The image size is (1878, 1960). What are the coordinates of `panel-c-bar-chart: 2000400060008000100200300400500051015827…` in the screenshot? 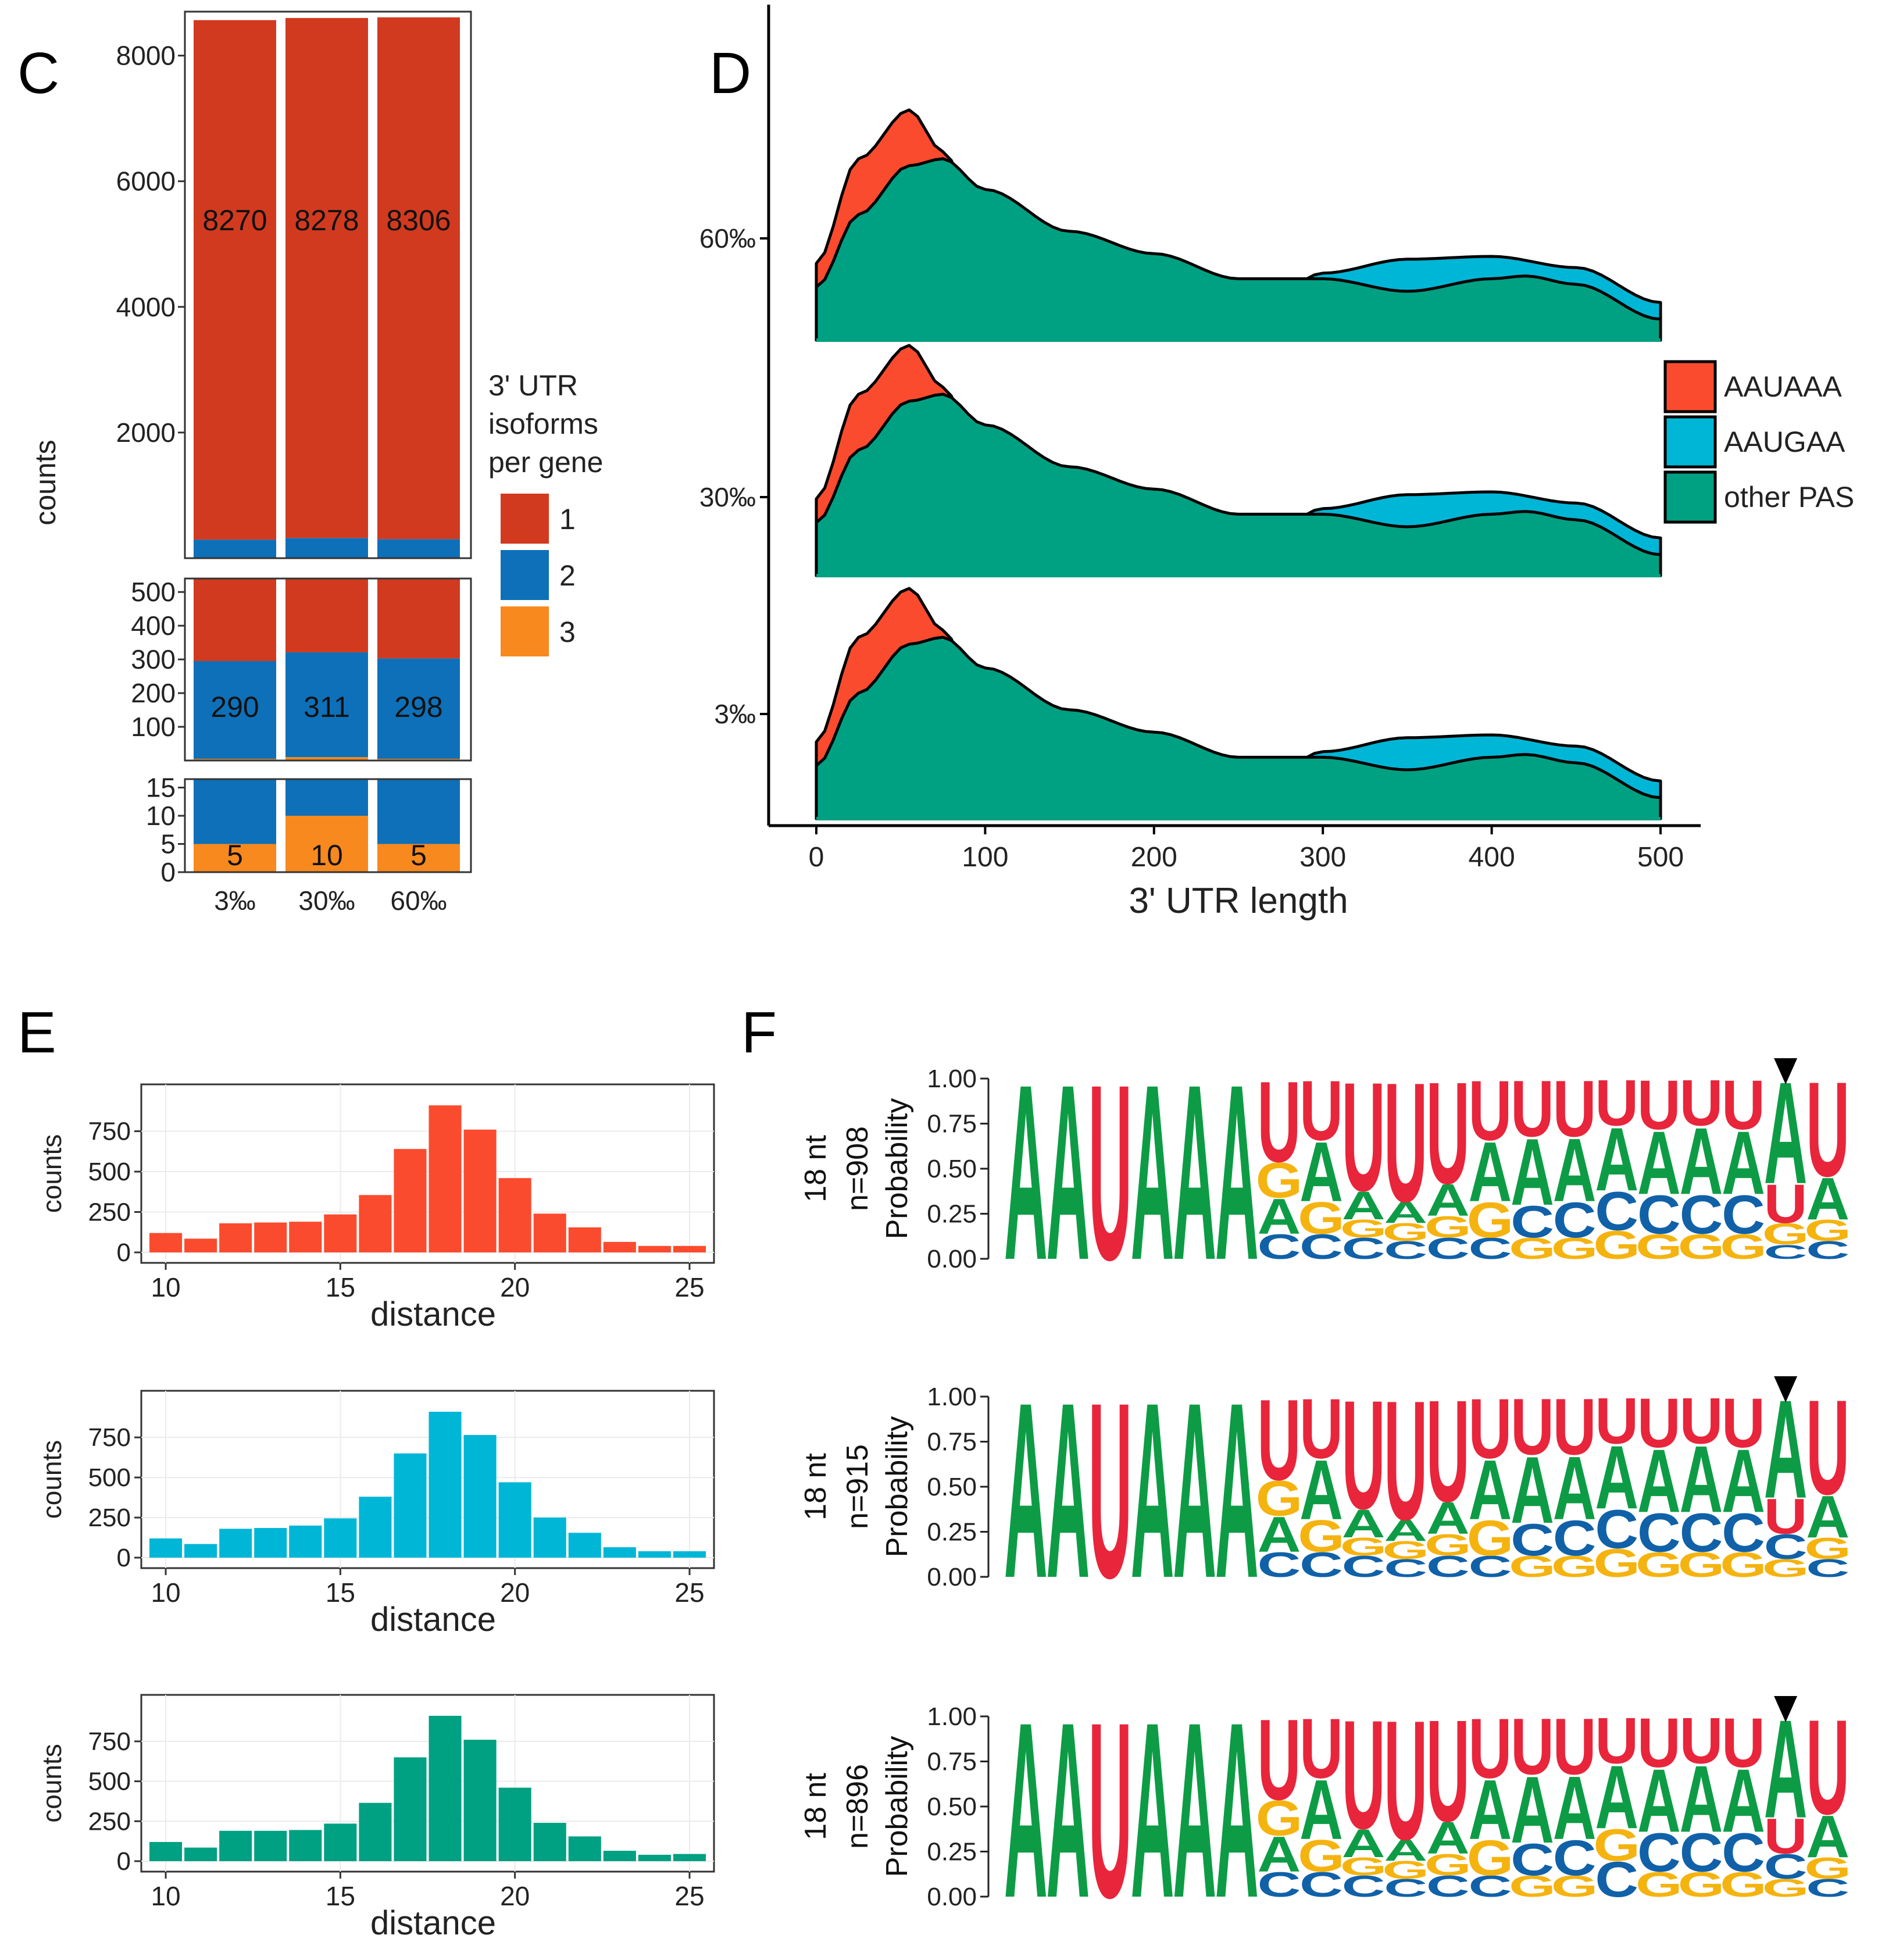 It's located at (316, 463).